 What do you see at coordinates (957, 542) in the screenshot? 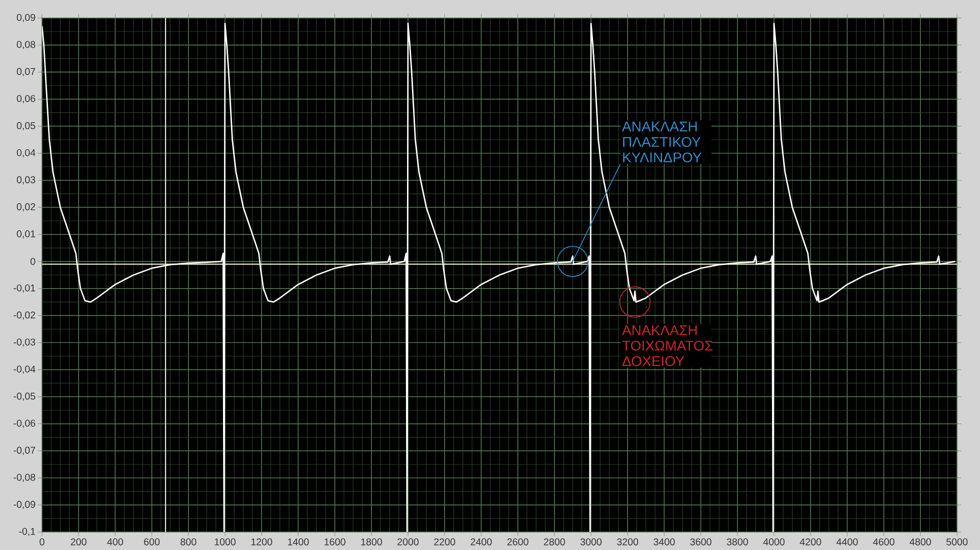
I see `x-tick-label: 5000` at bounding box center [957, 542].